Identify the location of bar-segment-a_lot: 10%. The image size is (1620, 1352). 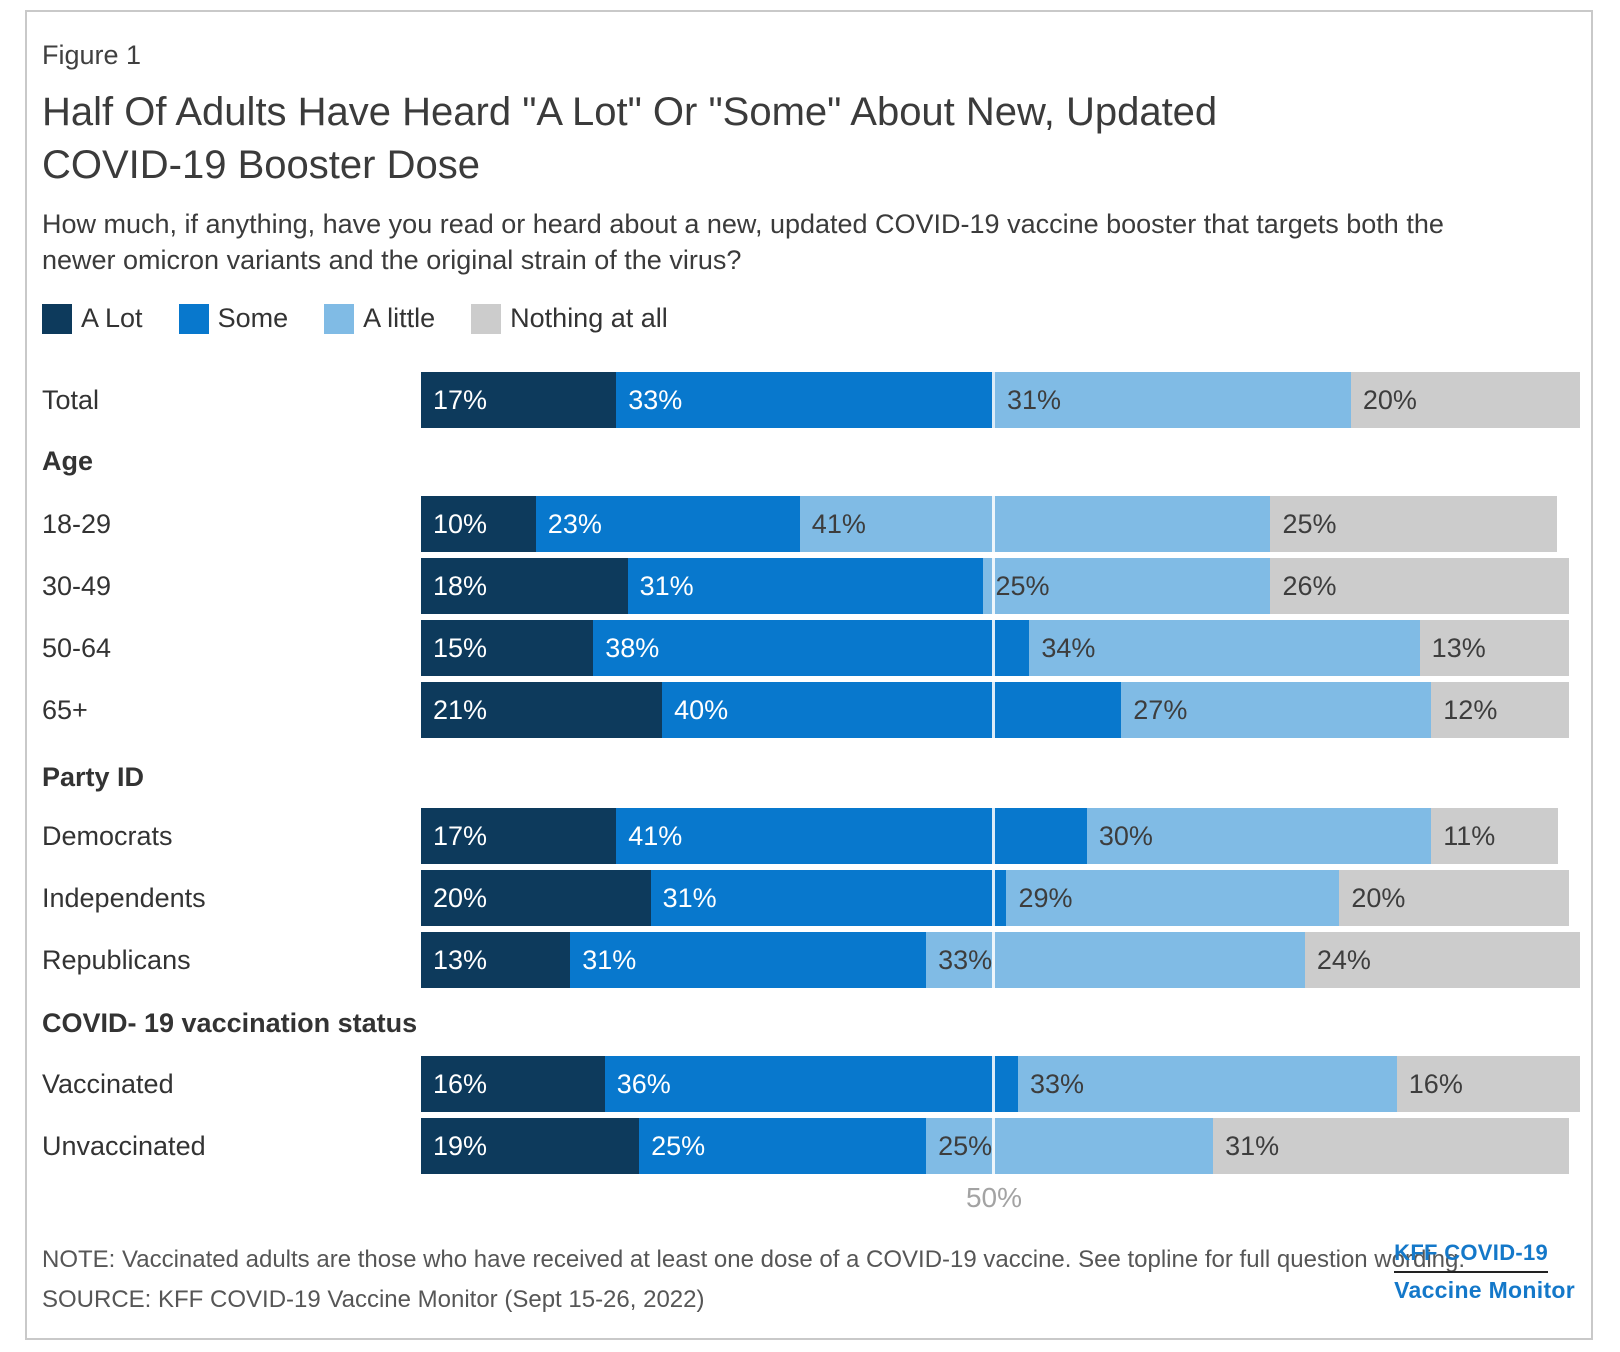
(478, 524).